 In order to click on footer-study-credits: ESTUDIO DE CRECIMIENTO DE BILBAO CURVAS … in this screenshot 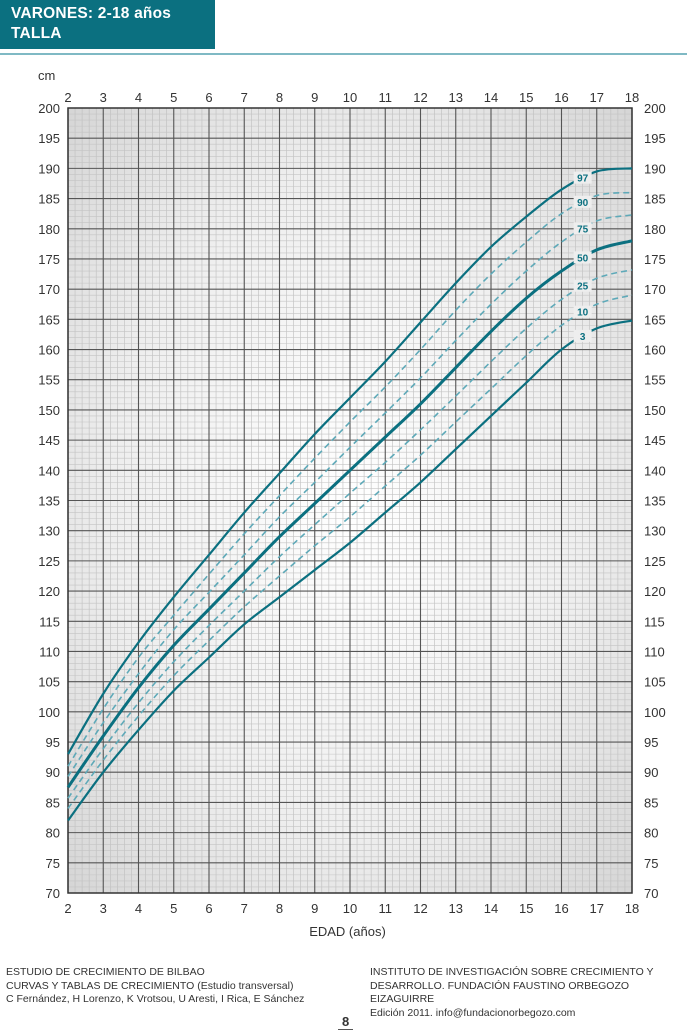, I will do `click(155, 986)`.